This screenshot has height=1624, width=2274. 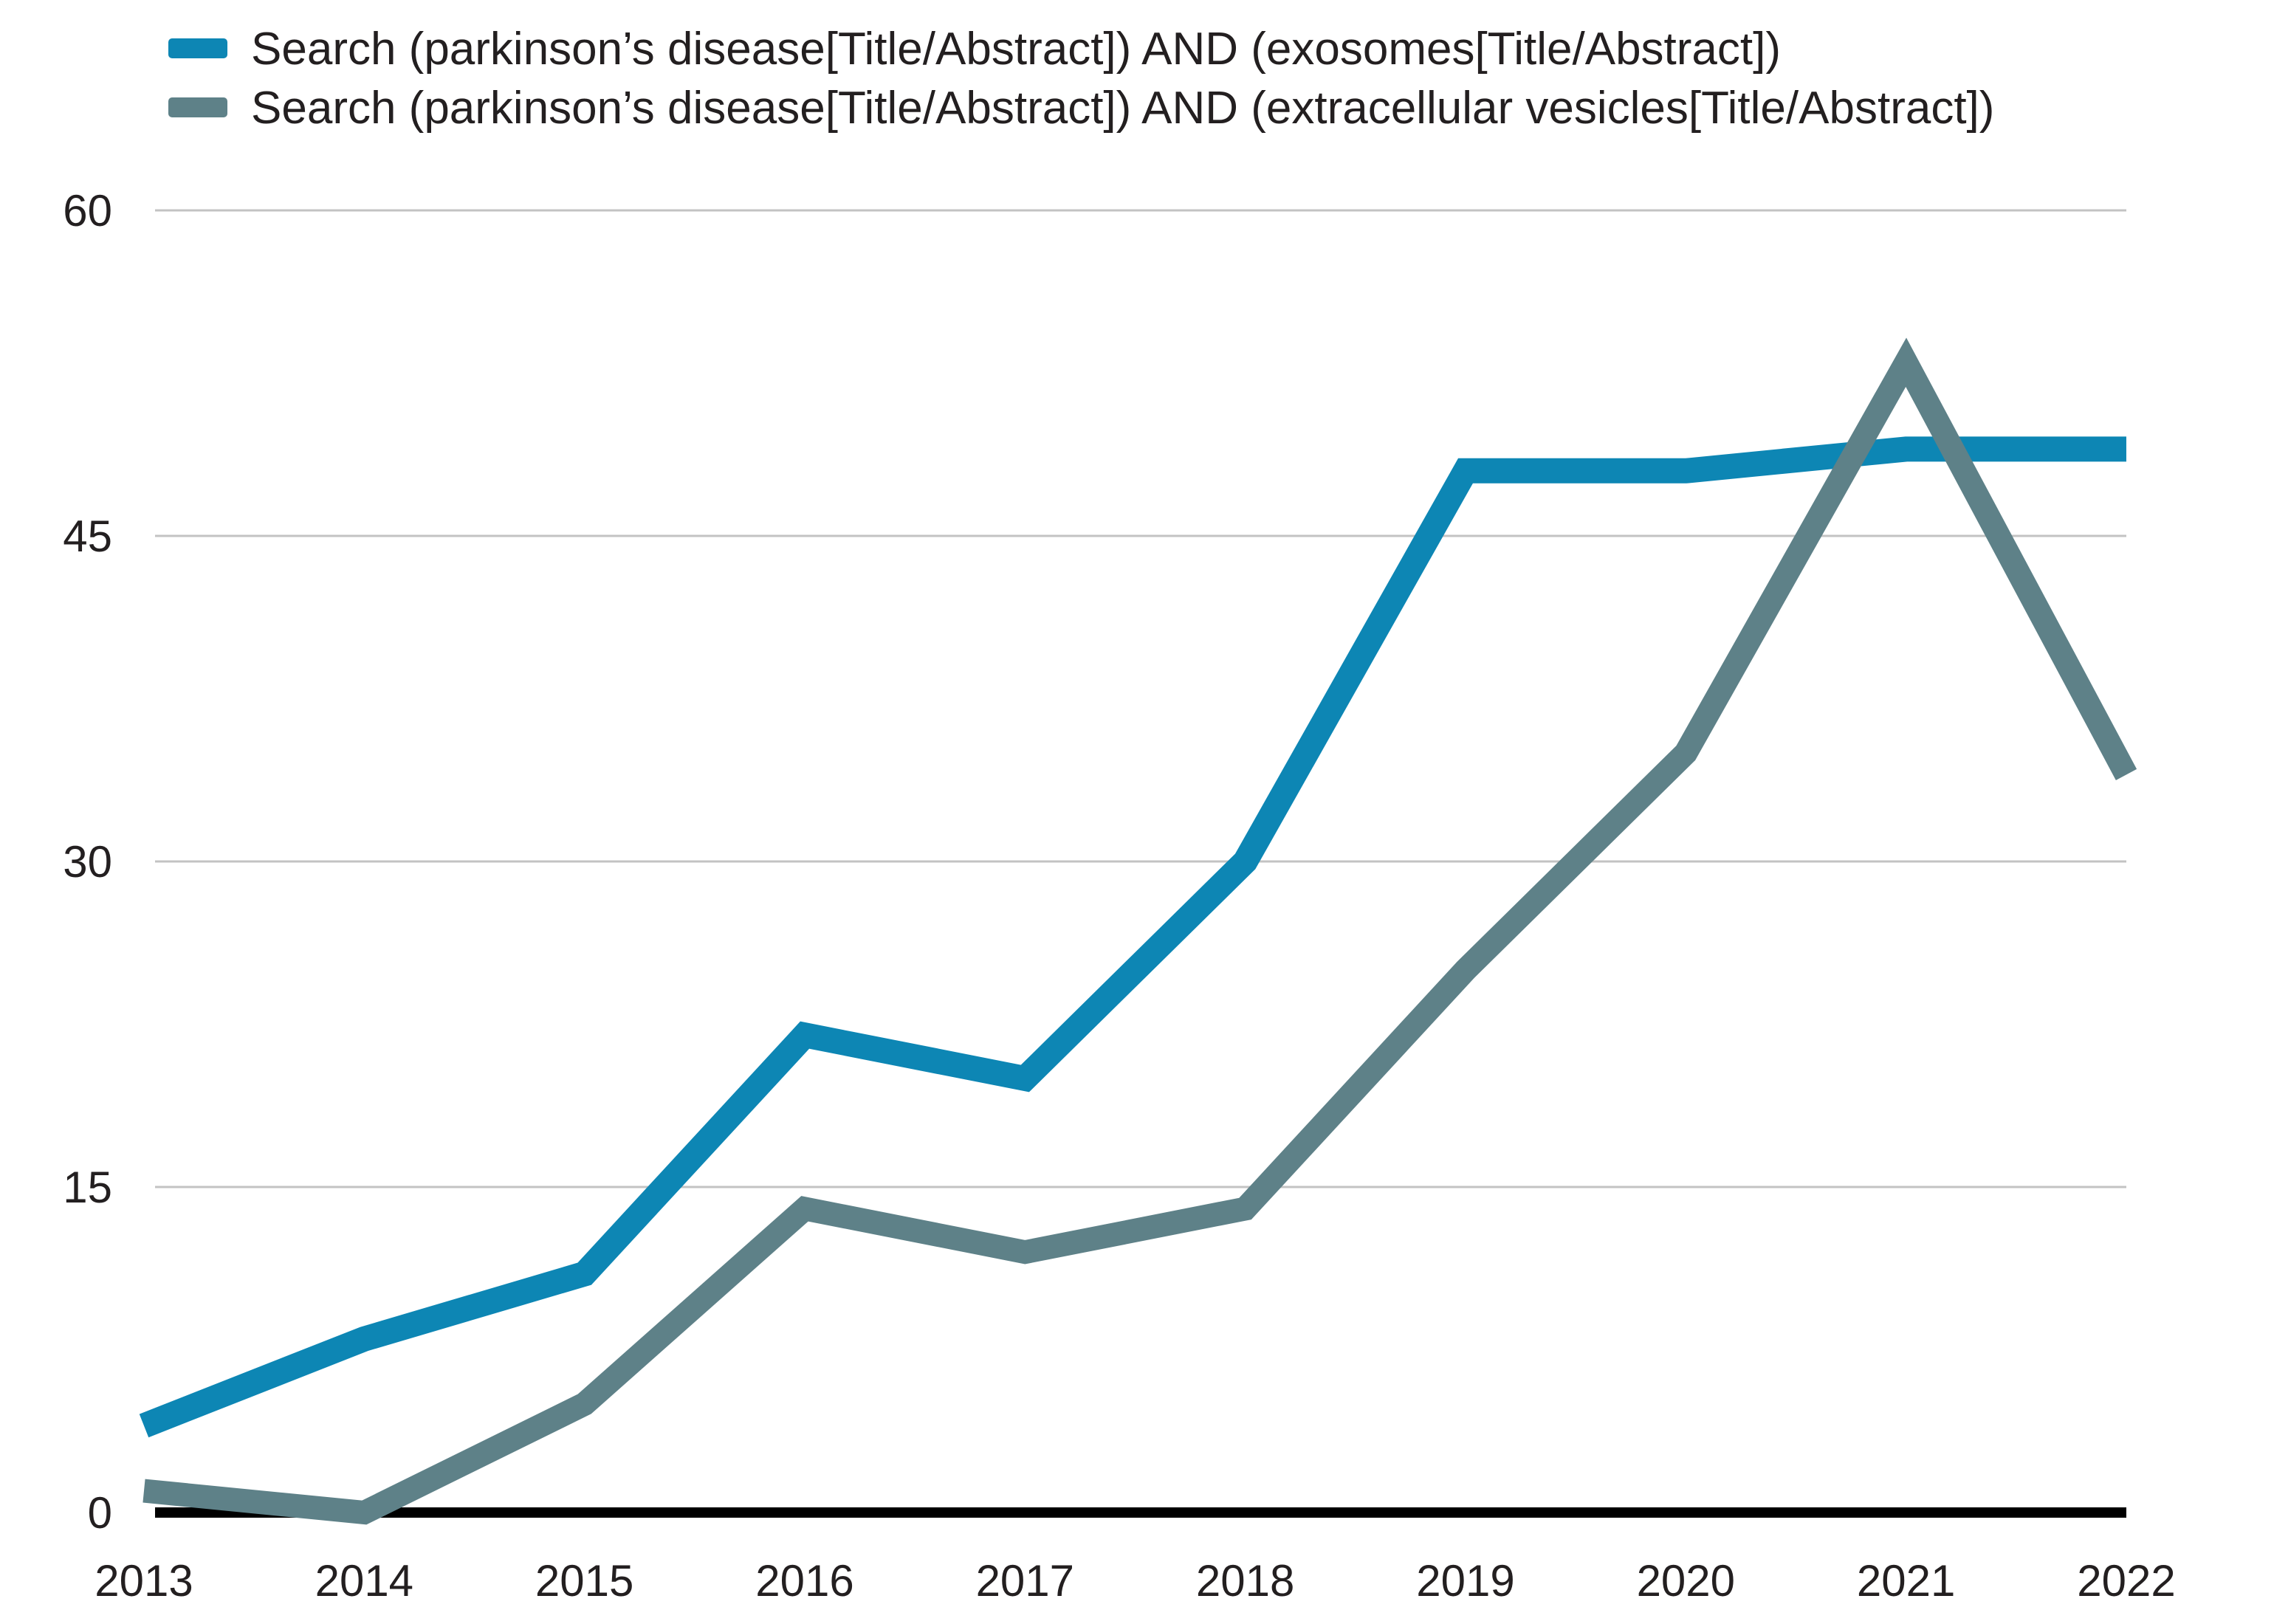 I want to click on legend-swatch-extracellular-vesicles, so click(x=198, y=107).